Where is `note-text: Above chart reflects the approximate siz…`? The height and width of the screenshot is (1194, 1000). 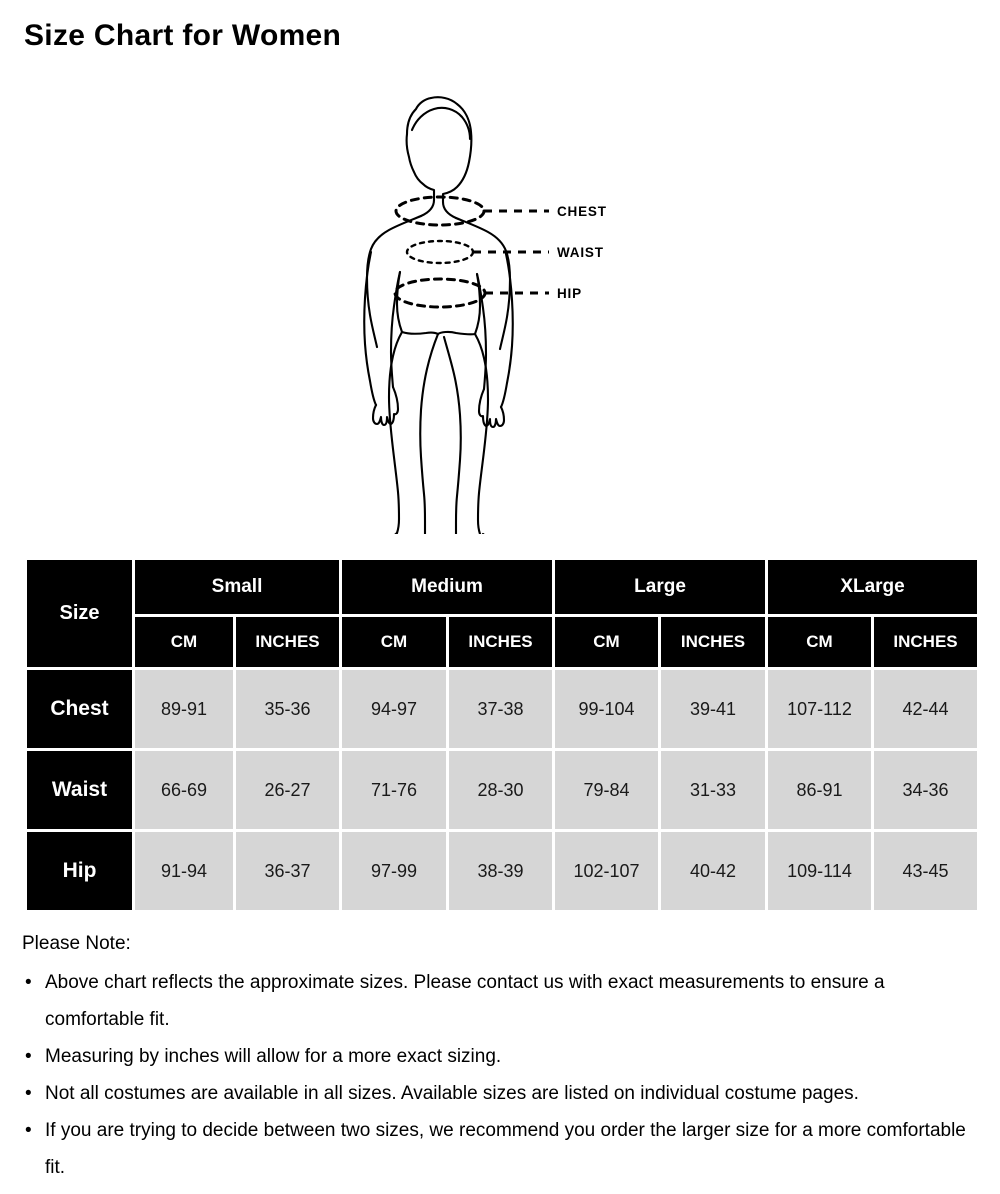
note-text: Above chart reflects the approximate siz… is located at coordinates (465, 1001).